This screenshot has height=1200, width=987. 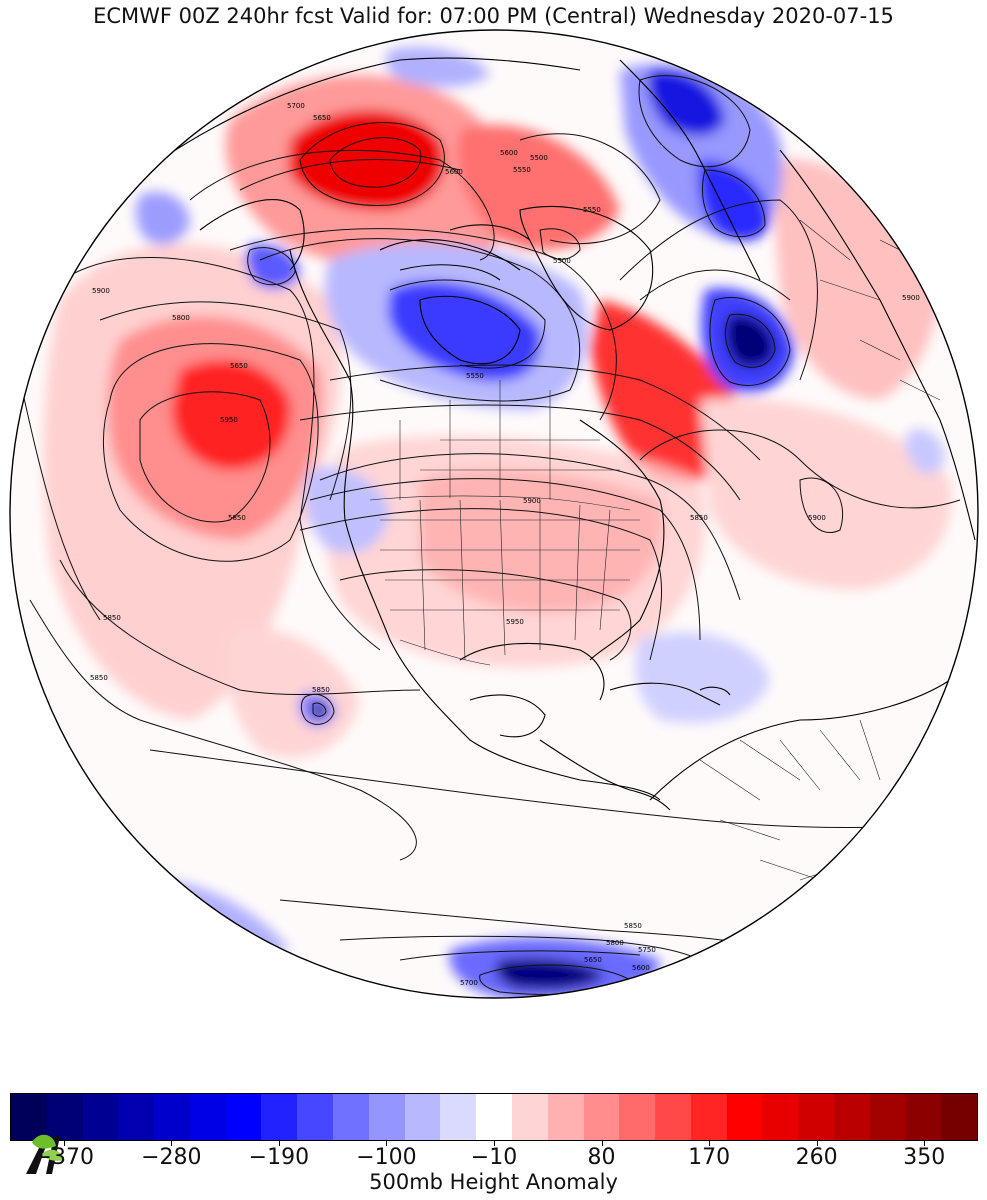 What do you see at coordinates (445, 652) in the screenshot?
I see `us-mexico-border` at bounding box center [445, 652].